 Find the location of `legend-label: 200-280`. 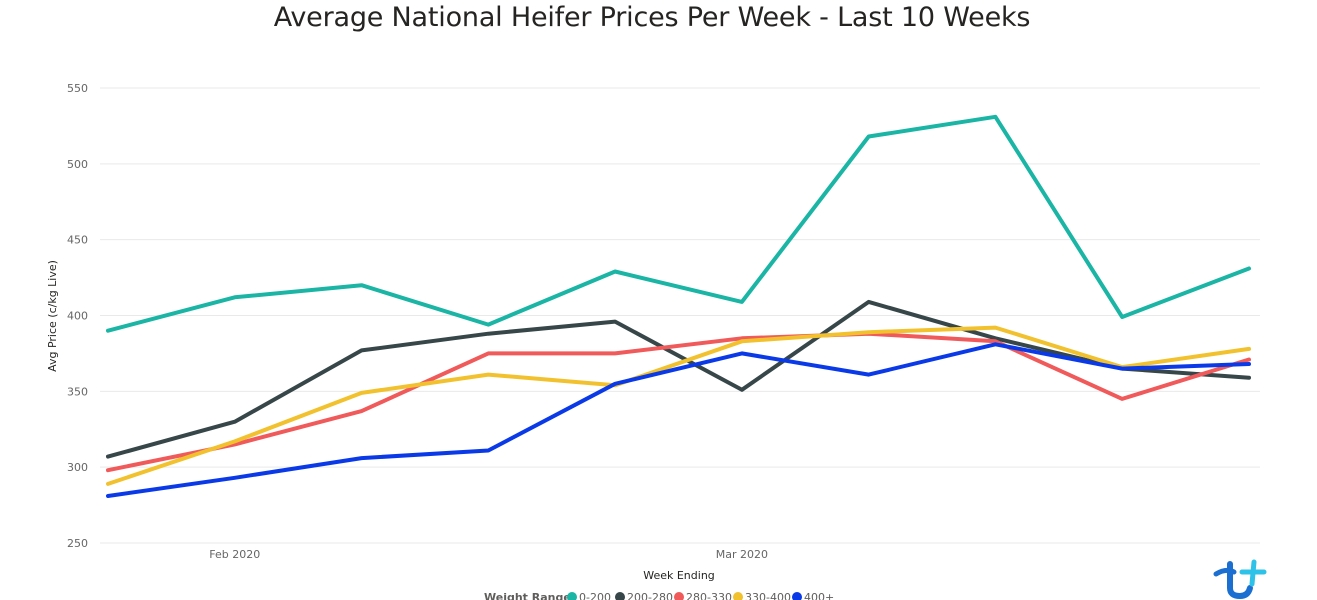

legend-label: 200-280 is located at coordinates (650, 595).